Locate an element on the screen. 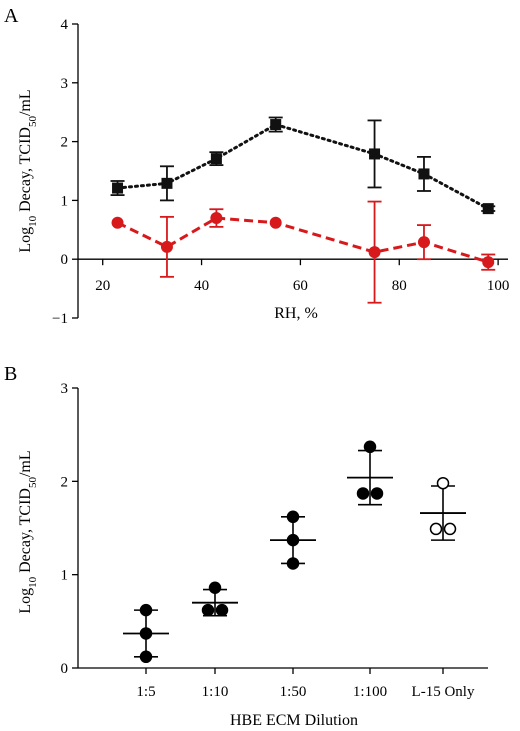  x-tick-label: 40 is located at coordinates (201, 286).